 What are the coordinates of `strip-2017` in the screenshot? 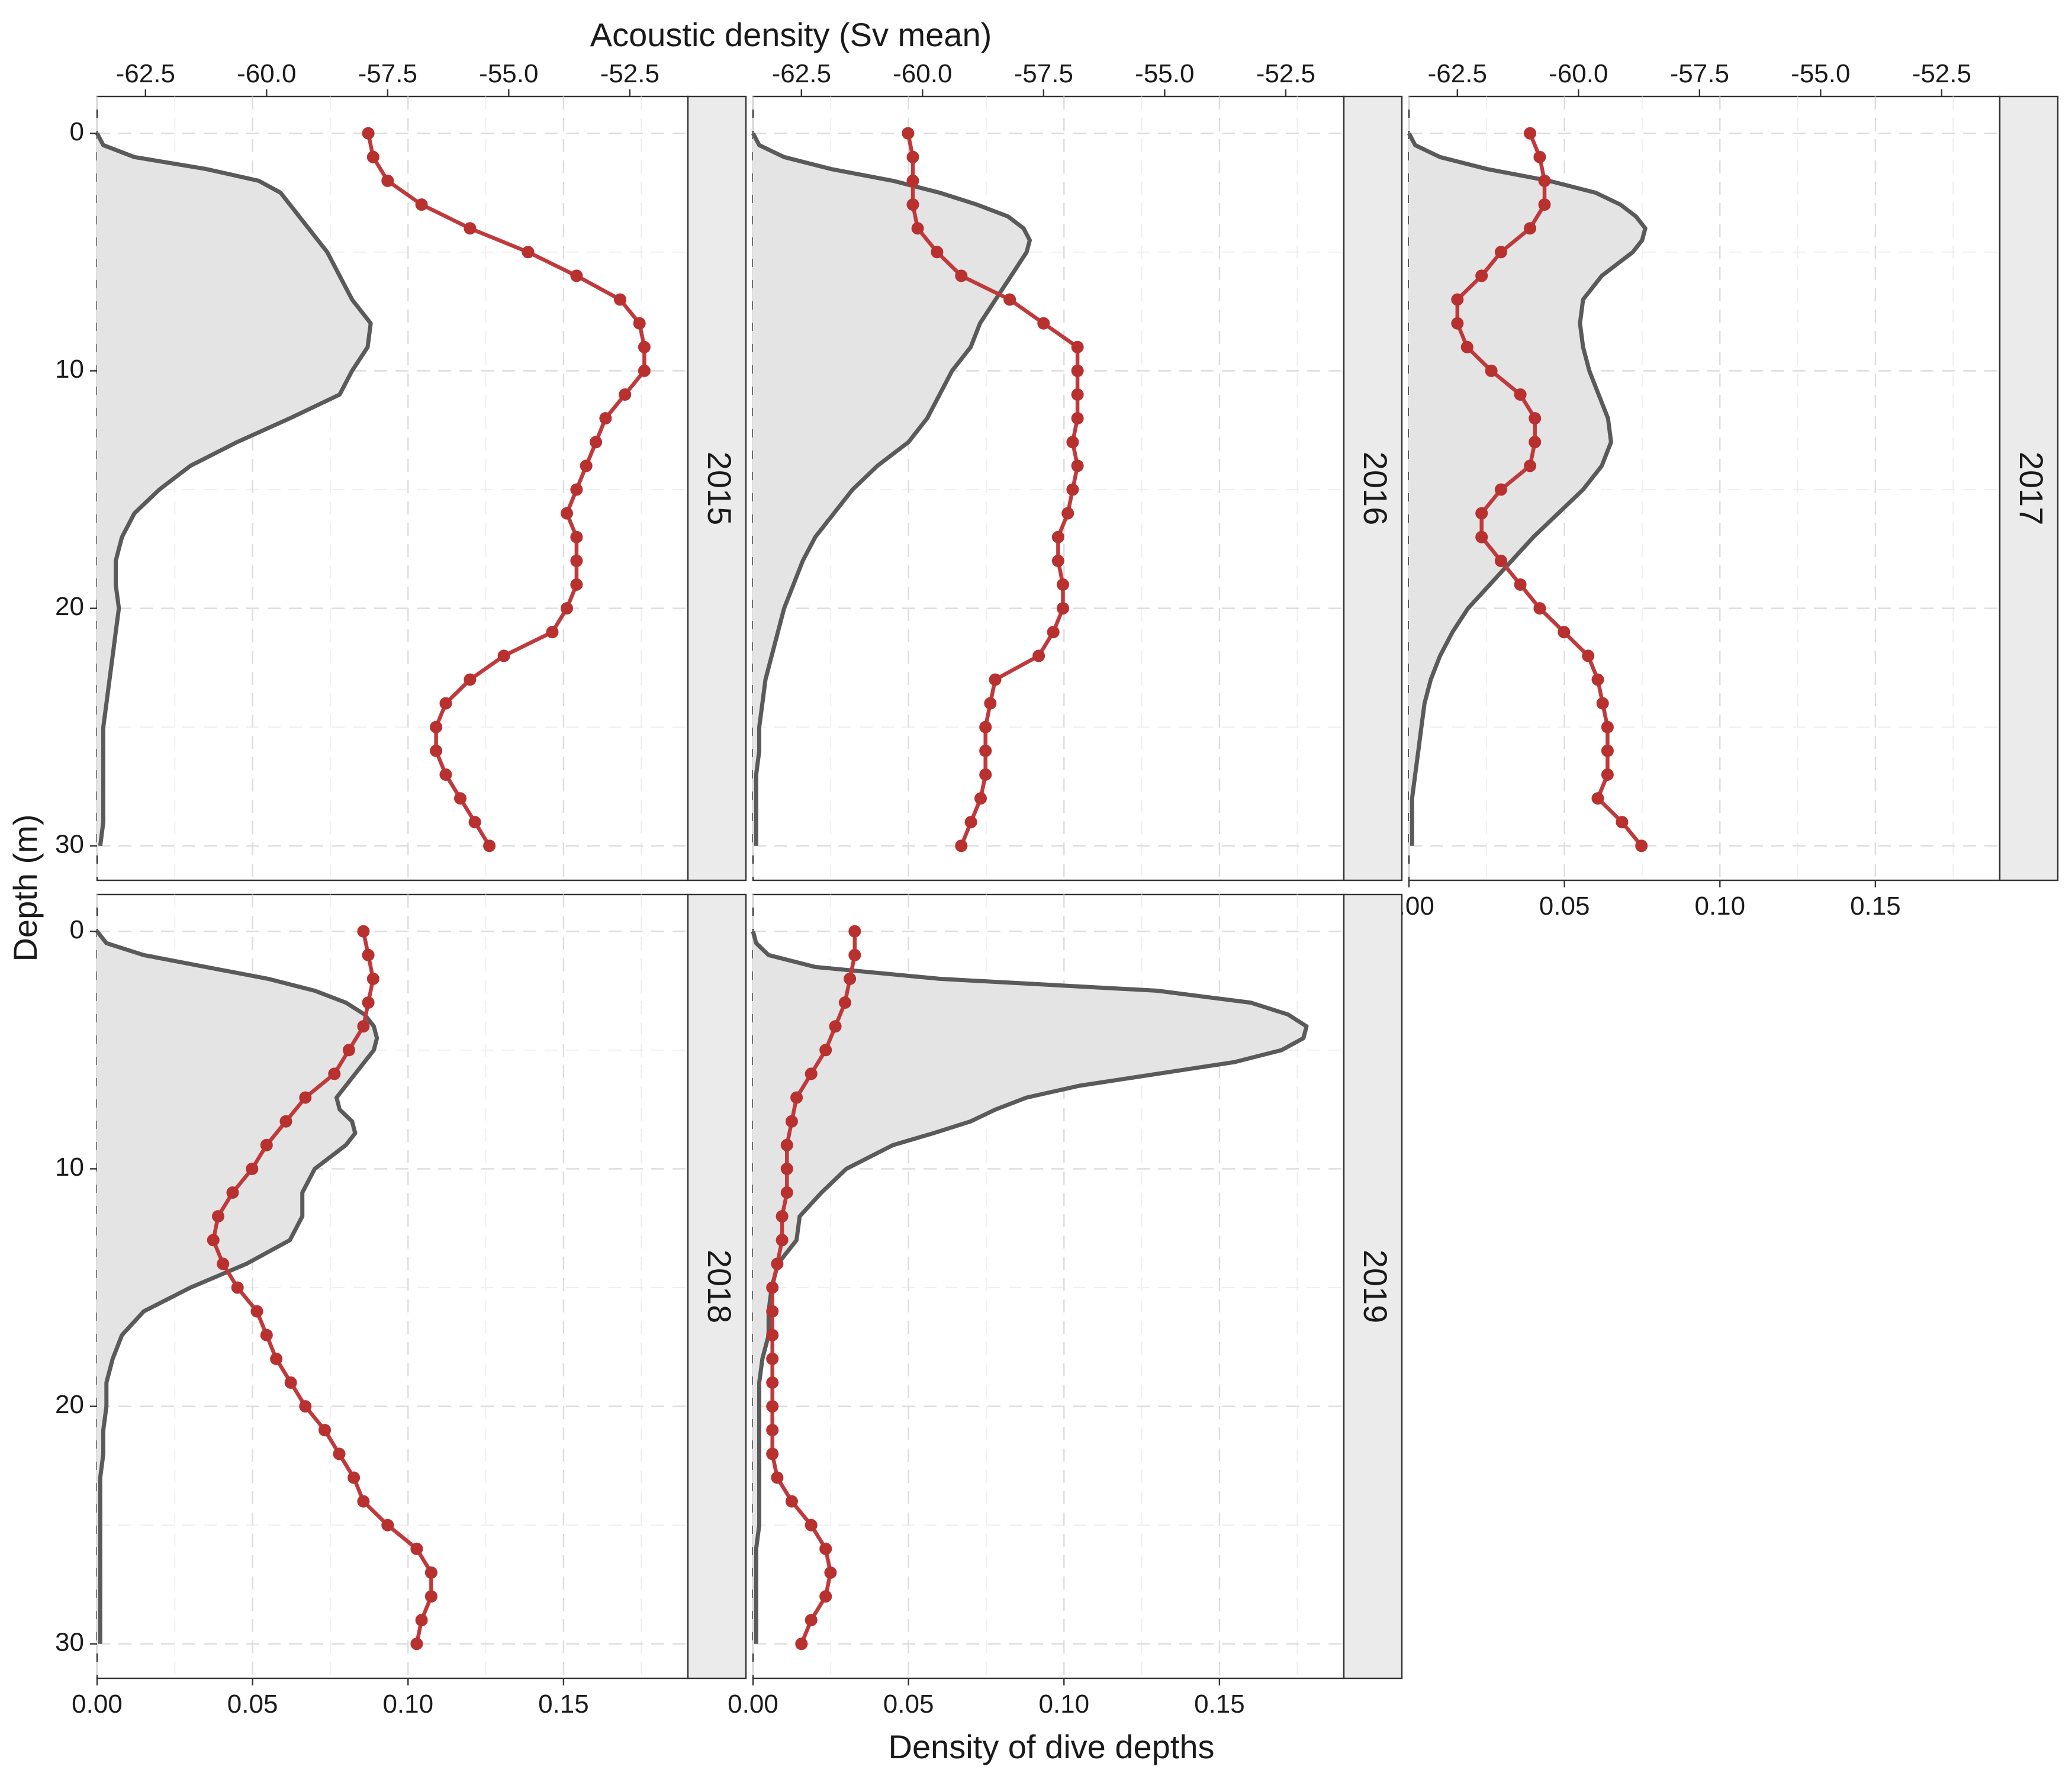 It's located at (2029, 488).